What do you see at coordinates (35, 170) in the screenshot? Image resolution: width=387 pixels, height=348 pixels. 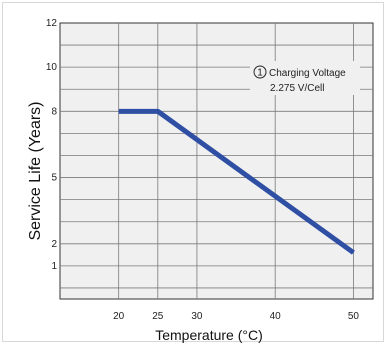 I see `y-axis-title: Service Life (Years)` at bounding box center [35, 170].